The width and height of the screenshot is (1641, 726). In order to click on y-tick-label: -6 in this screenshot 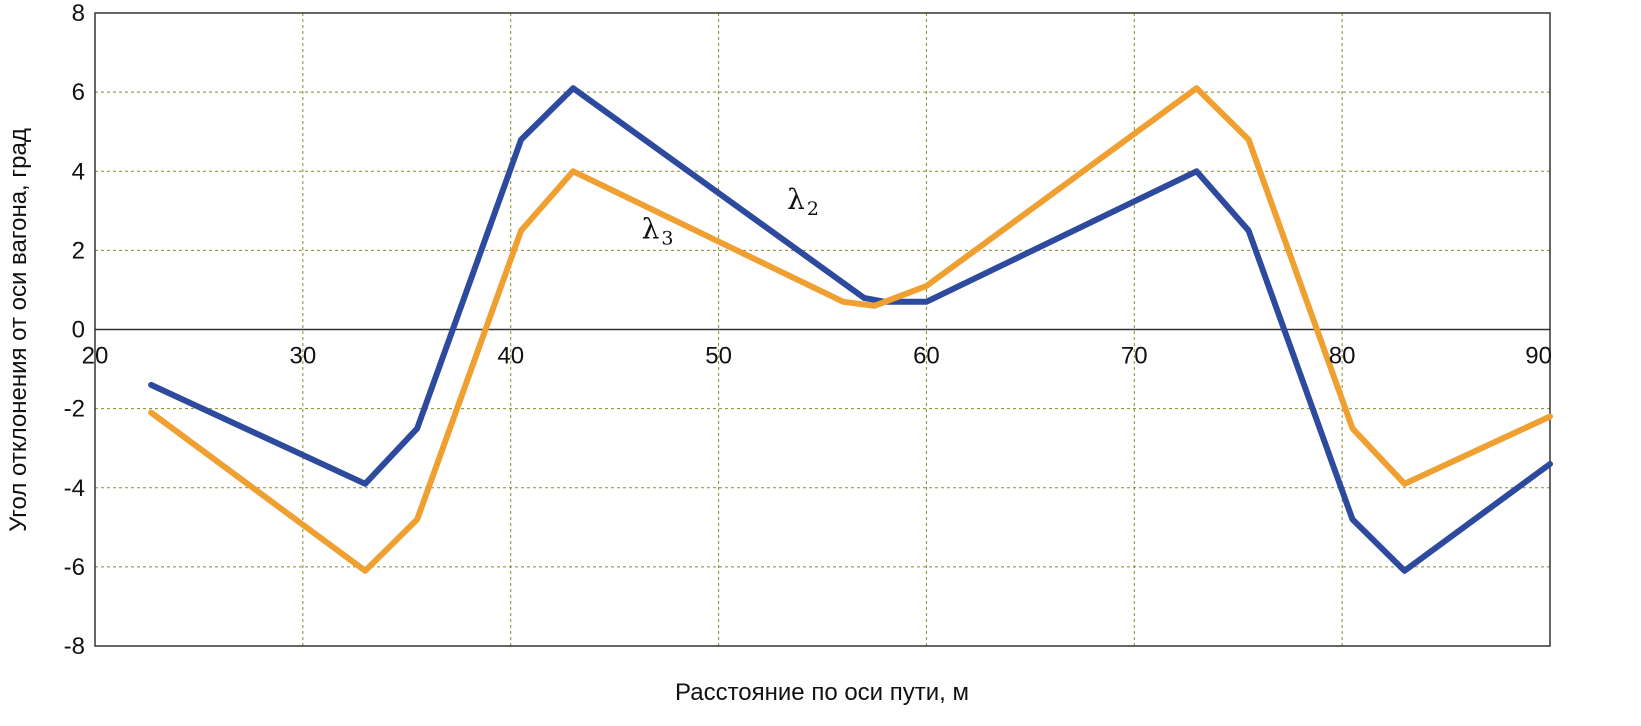, I will do `click(74, 567)`.